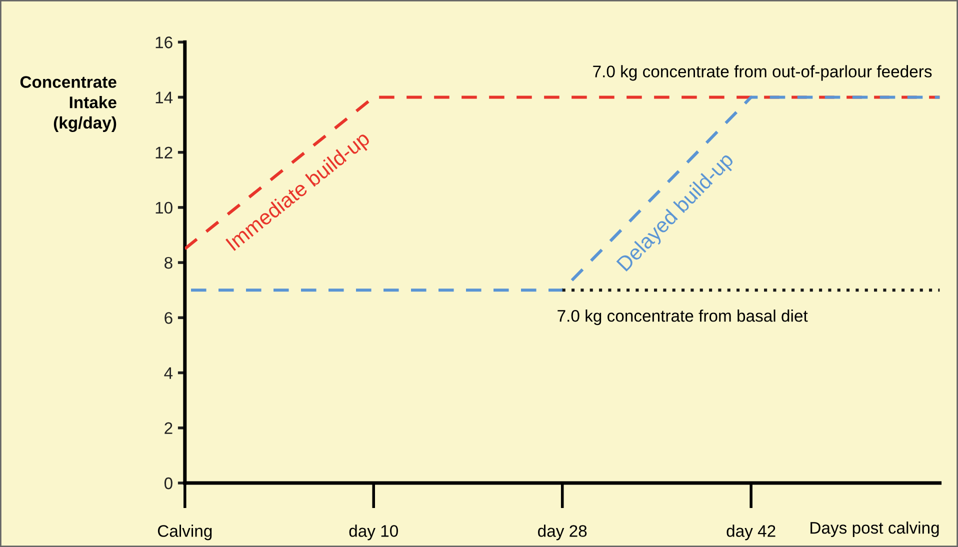 This screenshot has width=958, height=547. Describe the element at coordinates (168, 428) in the screenshot. I see `y-tick-label: 2` at that location.